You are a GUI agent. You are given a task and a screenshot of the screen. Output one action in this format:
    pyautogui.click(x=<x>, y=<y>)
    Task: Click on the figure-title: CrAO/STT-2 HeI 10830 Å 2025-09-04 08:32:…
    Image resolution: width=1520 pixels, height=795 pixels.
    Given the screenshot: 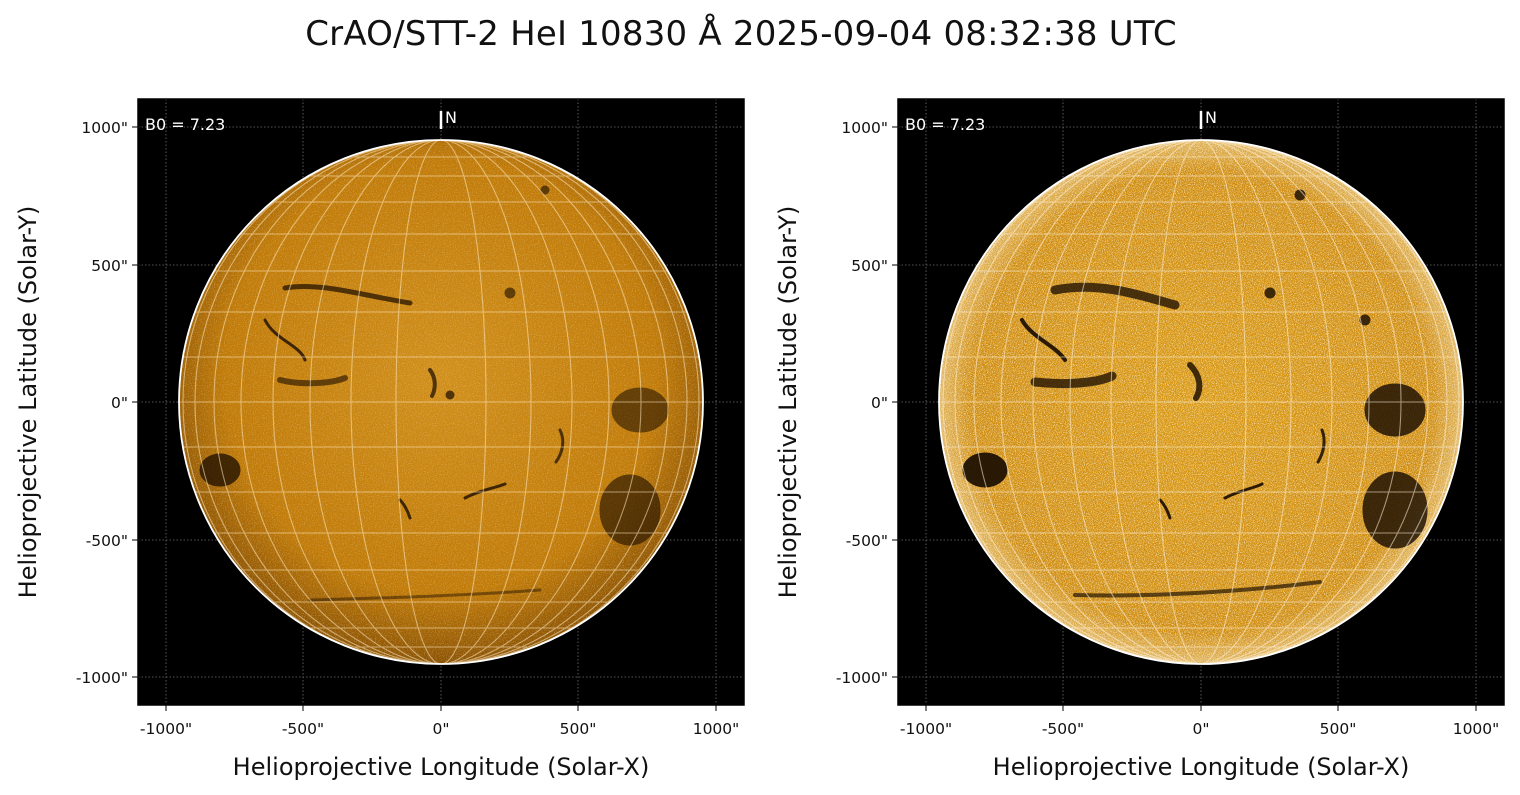 What is the action you would take?
    pyautogui.click(x=741, y=34)
    